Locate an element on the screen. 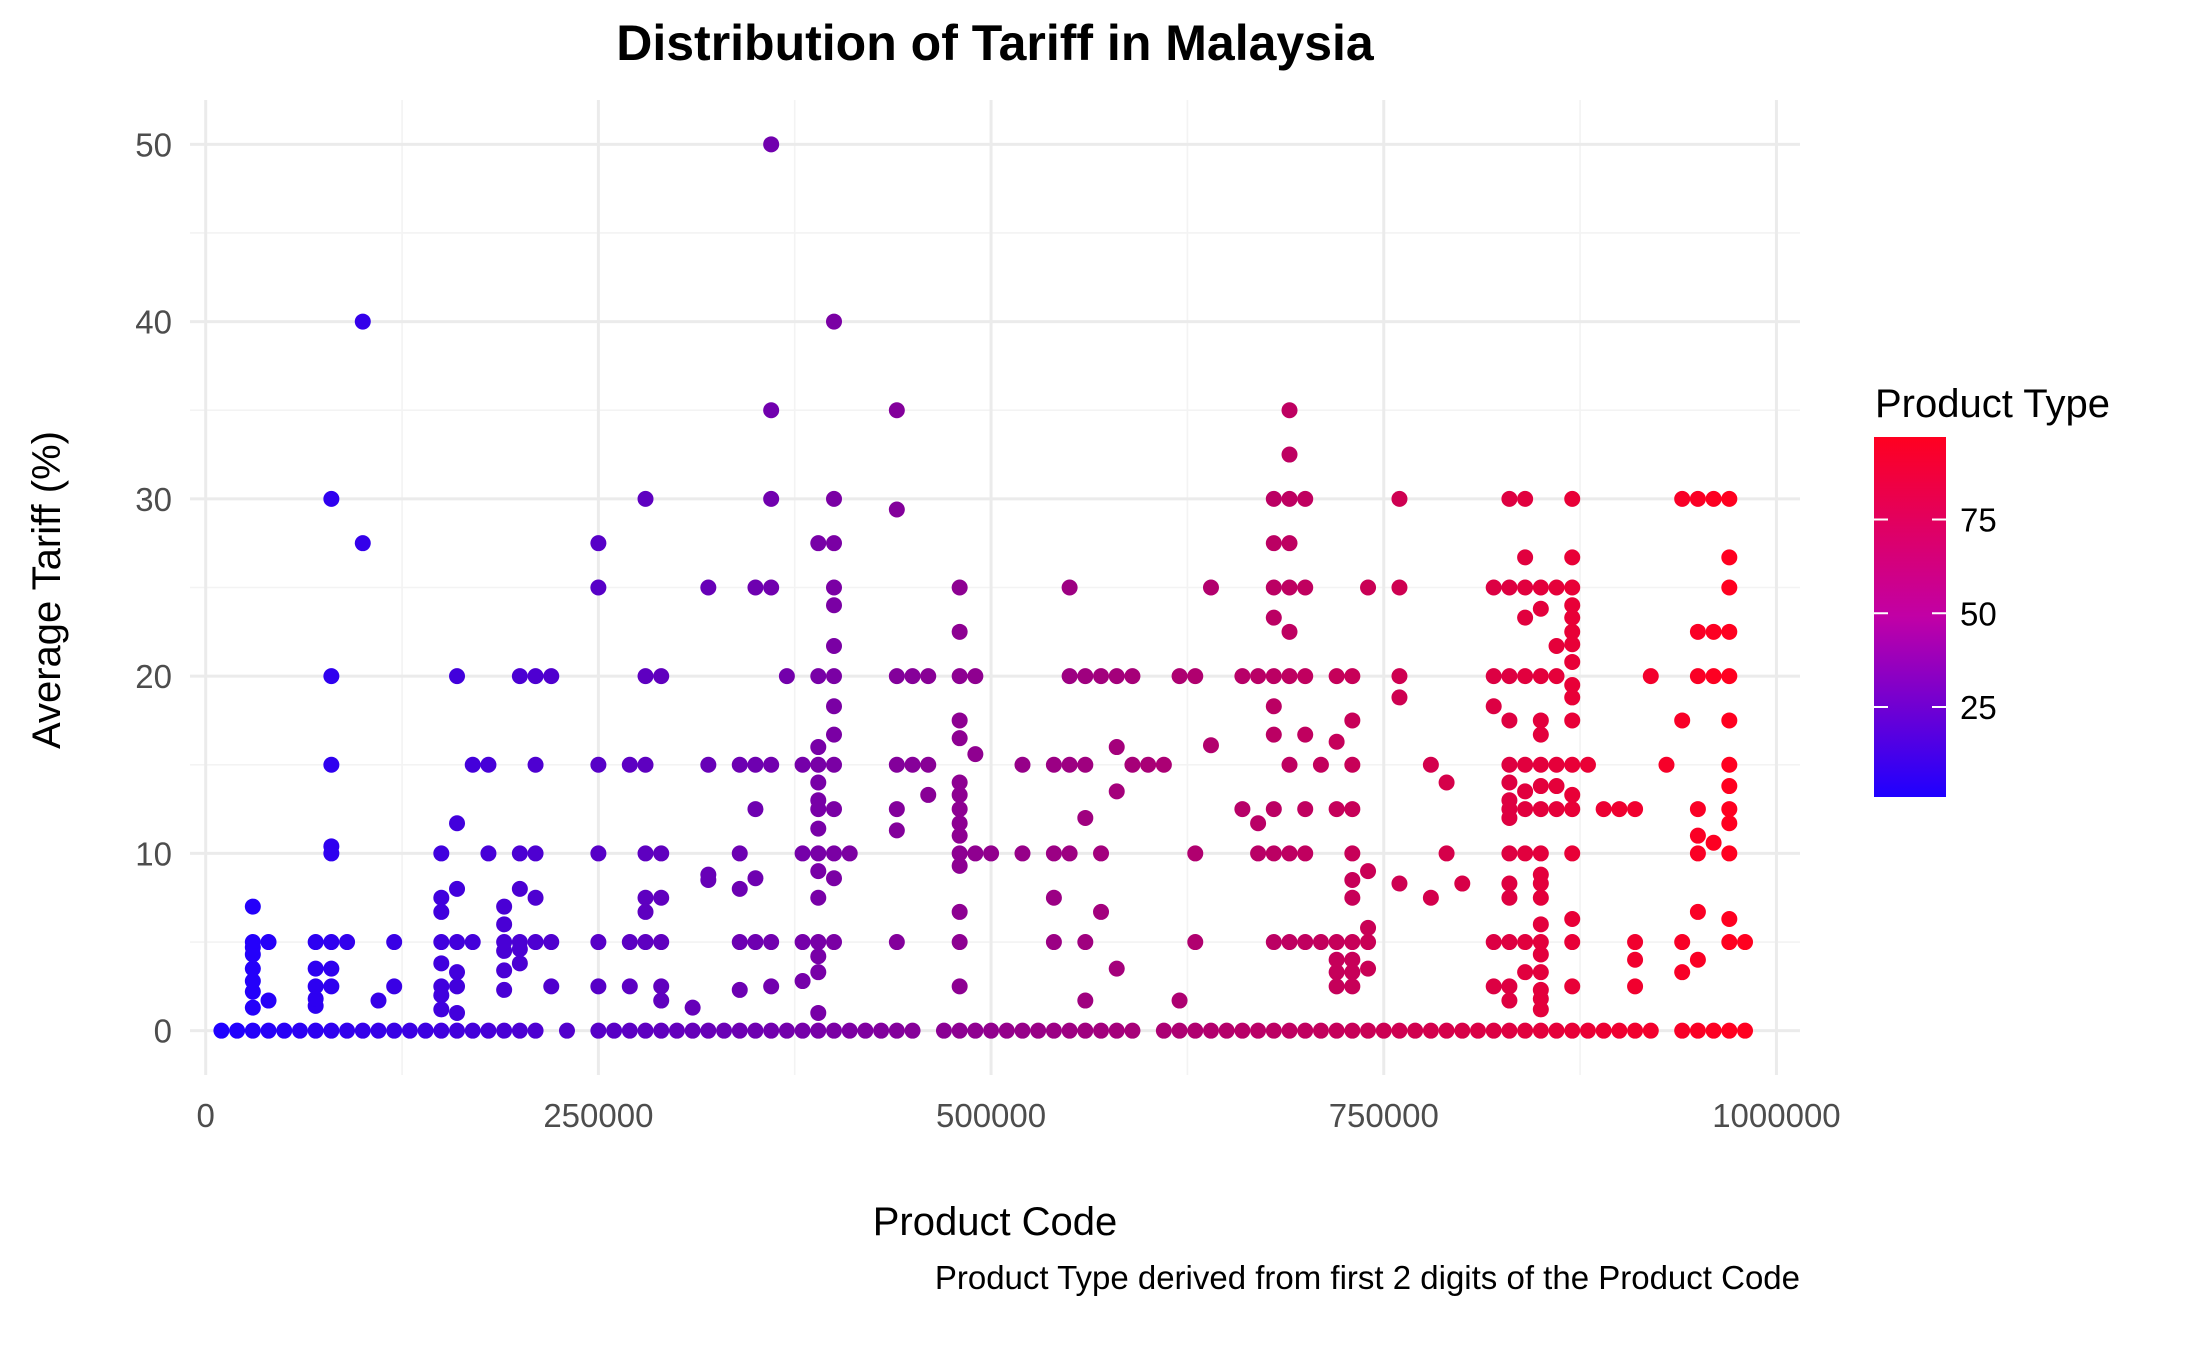  x-tick-label: 250000 is located at coordinates (598, 1115).